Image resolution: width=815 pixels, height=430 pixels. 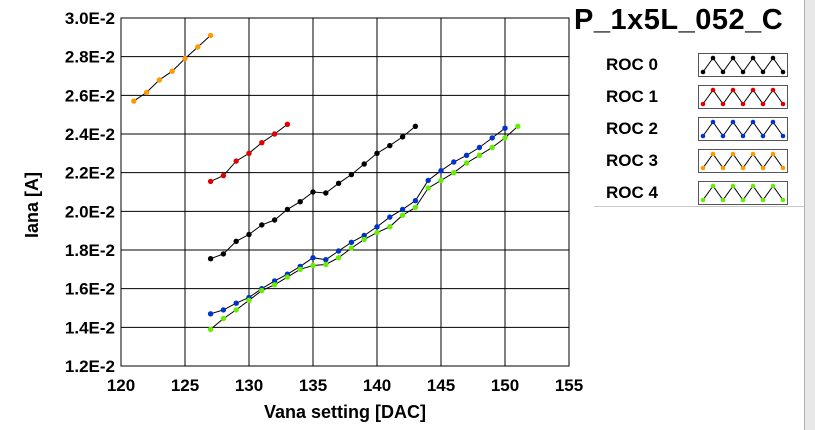 What do you see at coordinates (632, 160) in the screenshot?
I see `legend-label: ROC 3` at bounding box center [632, 160].